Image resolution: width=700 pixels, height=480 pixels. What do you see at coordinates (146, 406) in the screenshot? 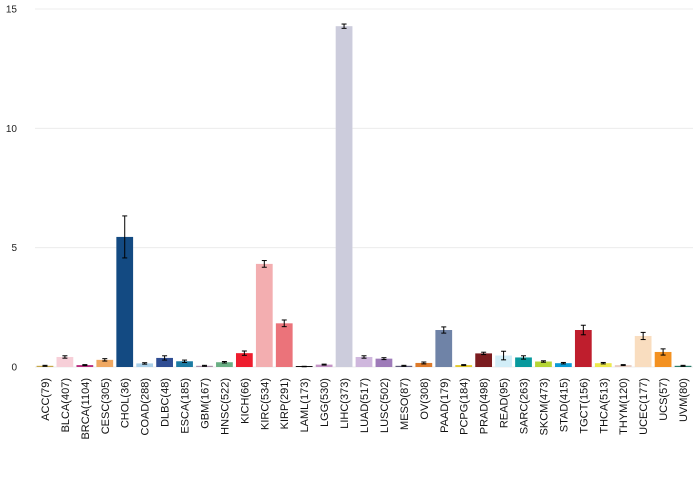
I see `x-tick-label: COAD(288)` at bounding box center [146, 406].